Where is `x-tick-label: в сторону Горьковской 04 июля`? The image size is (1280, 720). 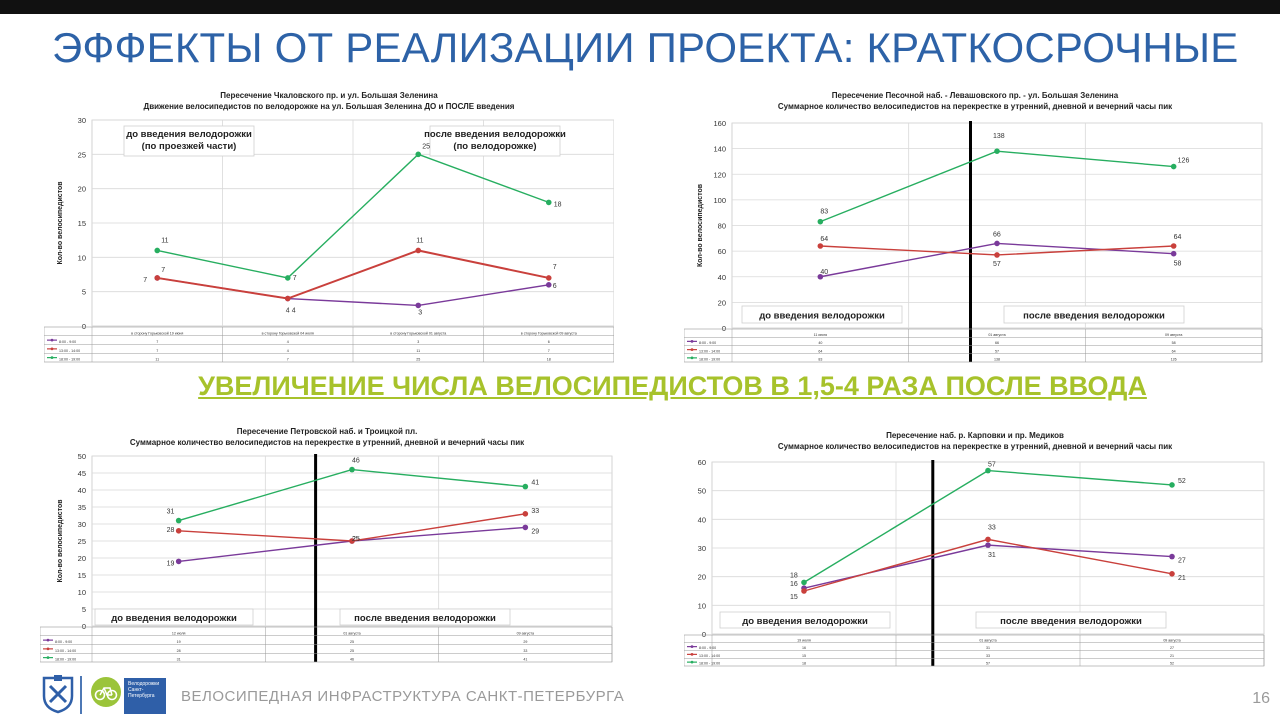
x-tick-label: в сторону Горьковской 04 июля is located at coordinates (288, 333).